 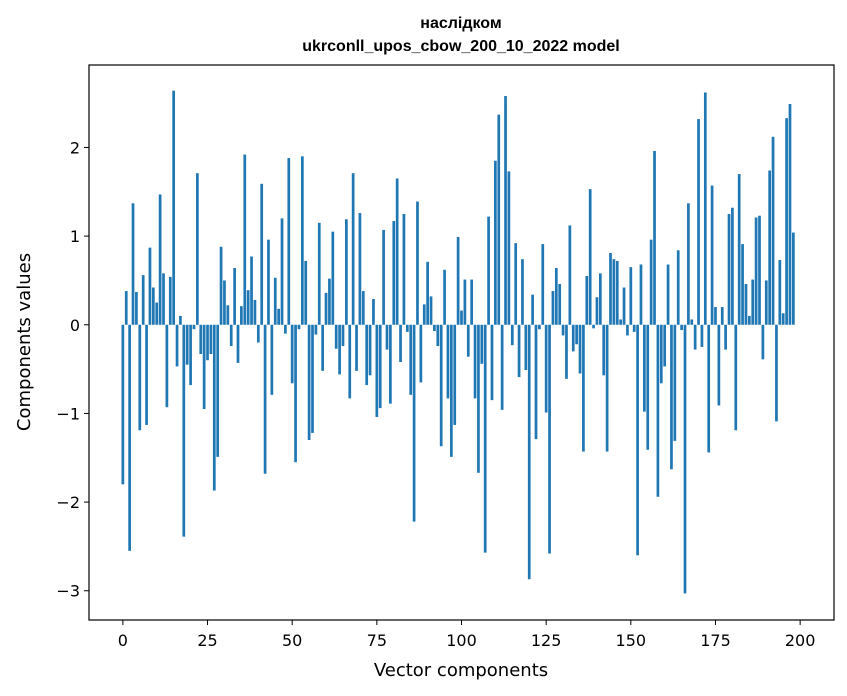 What do you see at coordinates (75, 147) in the screenshot?
I see `y-tick-label: 2` at bounding box center [75, 147].